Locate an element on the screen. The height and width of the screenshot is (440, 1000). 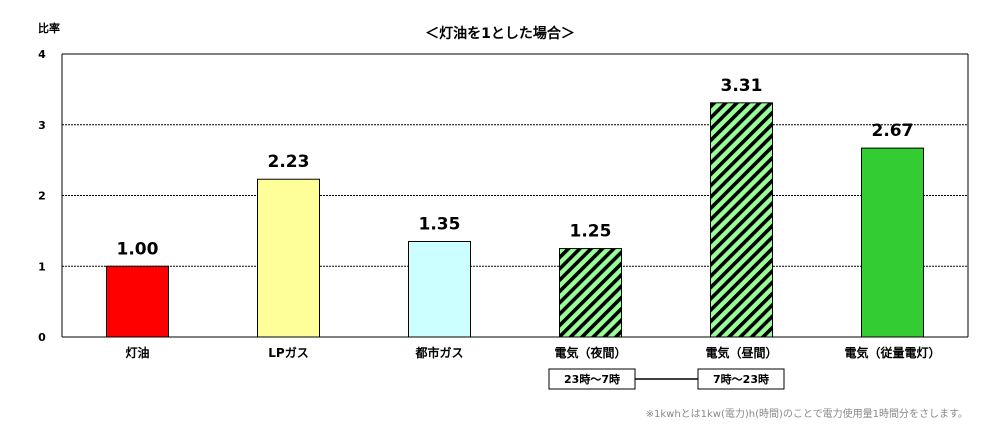
x-category-label-5: 電気（従量電灯） is located at coordinates (892, 352).